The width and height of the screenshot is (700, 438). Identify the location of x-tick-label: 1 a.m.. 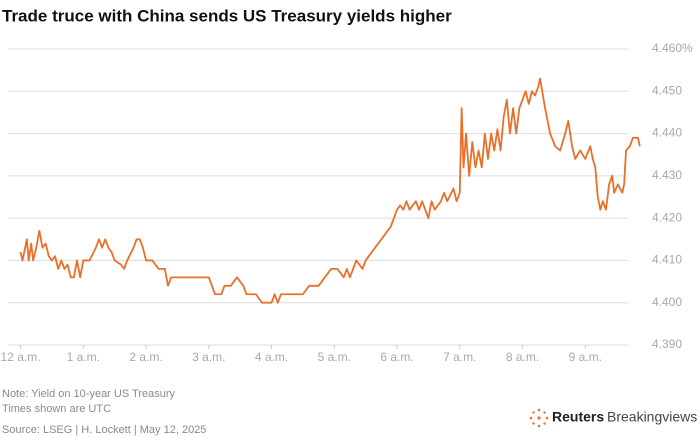
(83, 357).